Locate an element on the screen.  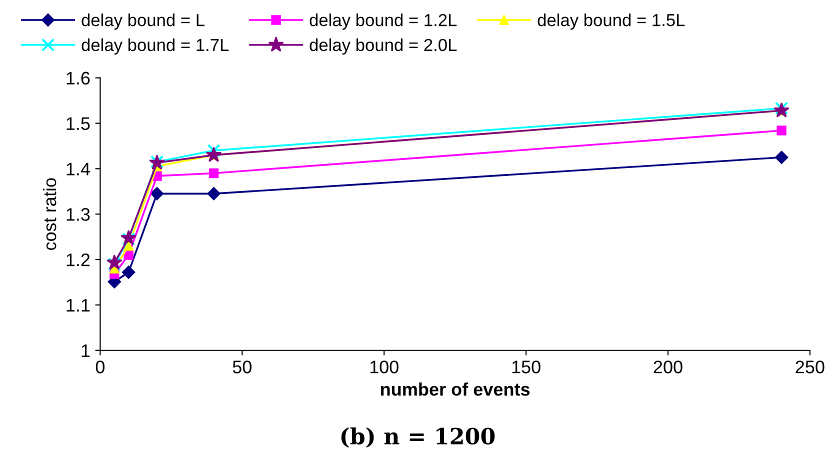
x-tick-label: 250 is located at coordinates (810, 367).